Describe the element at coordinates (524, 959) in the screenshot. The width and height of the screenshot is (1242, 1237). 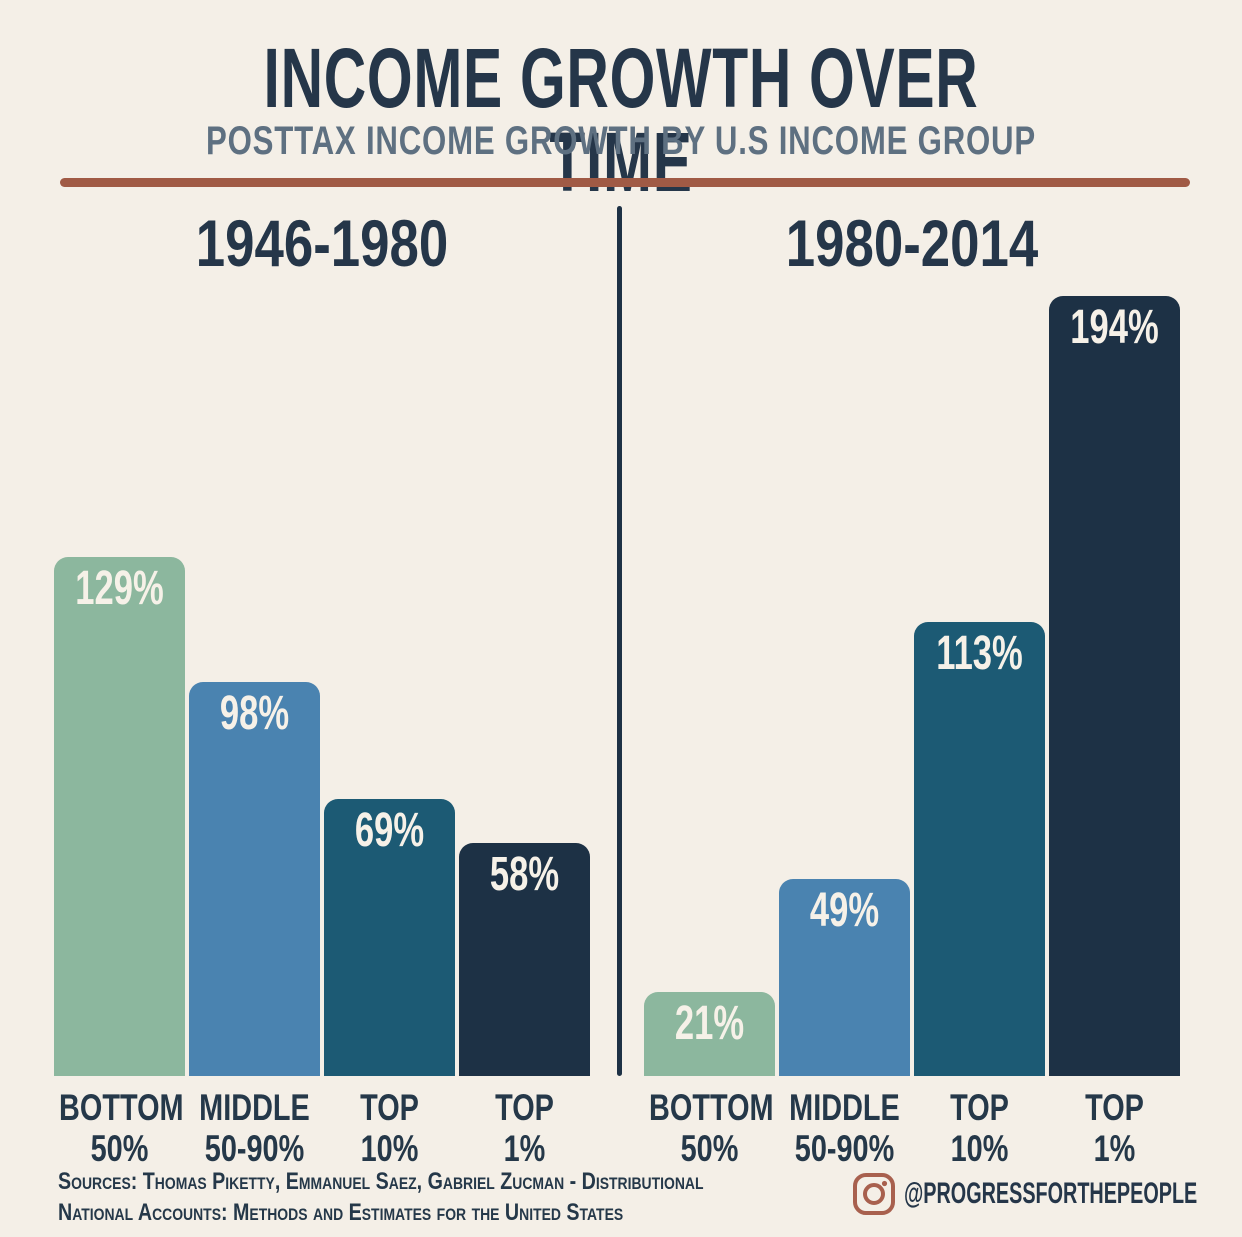
I see `bar: 58%` at that location.